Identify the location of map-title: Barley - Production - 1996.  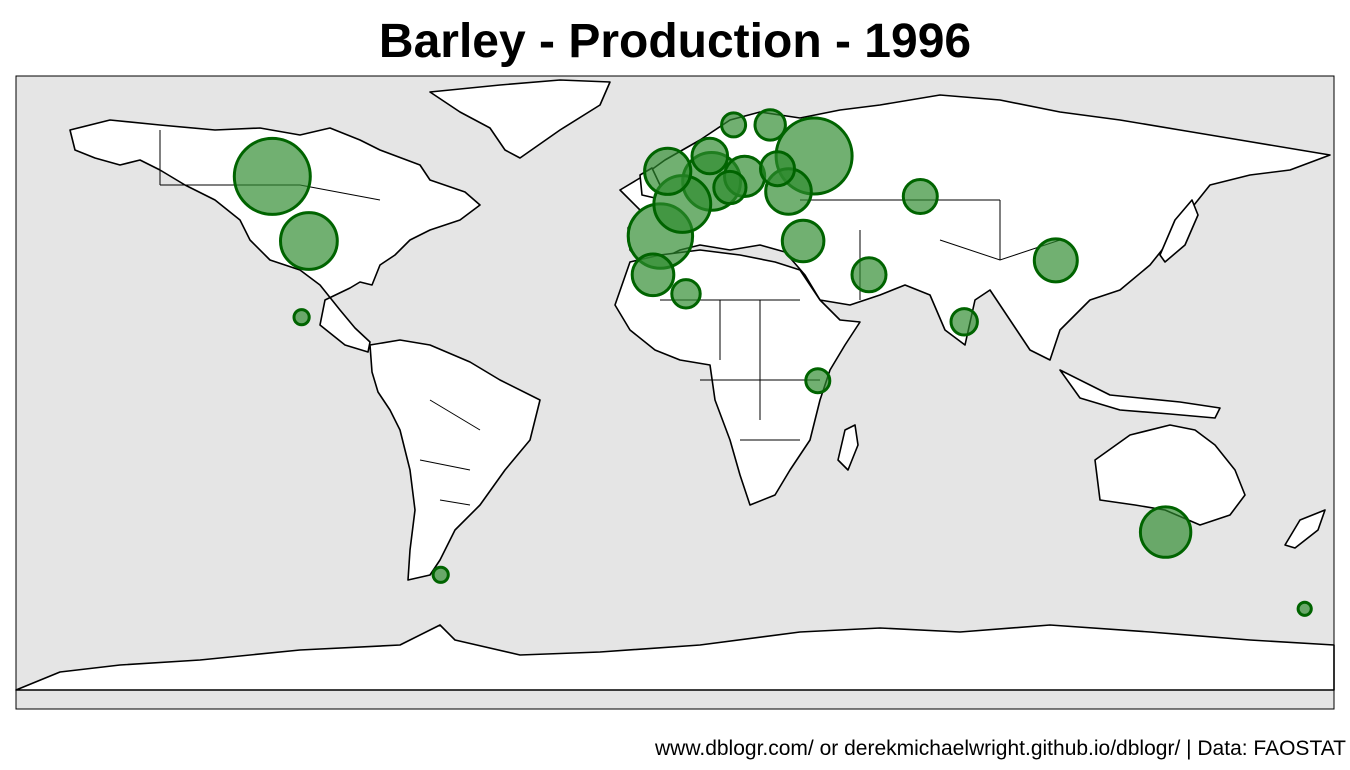
(675, 41).